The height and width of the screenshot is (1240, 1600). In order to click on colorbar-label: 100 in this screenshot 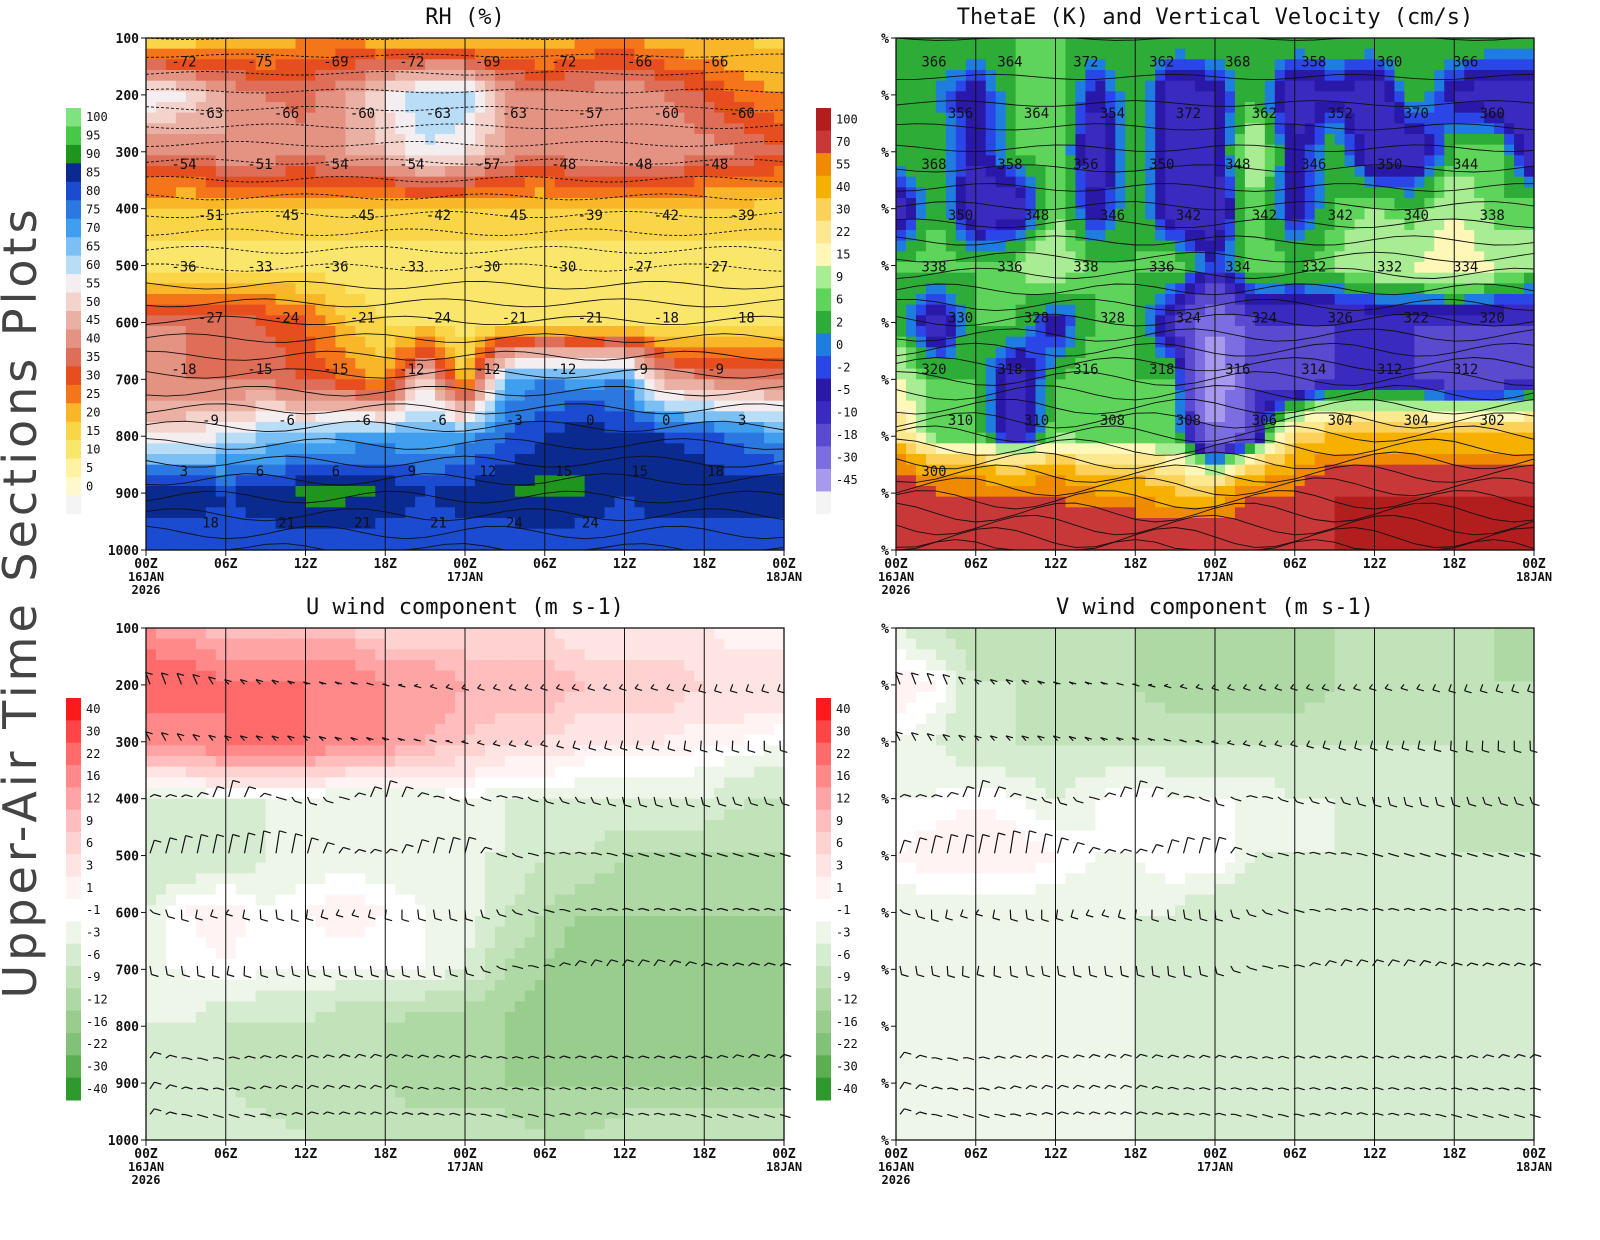, I will do `click(97, 117)`.